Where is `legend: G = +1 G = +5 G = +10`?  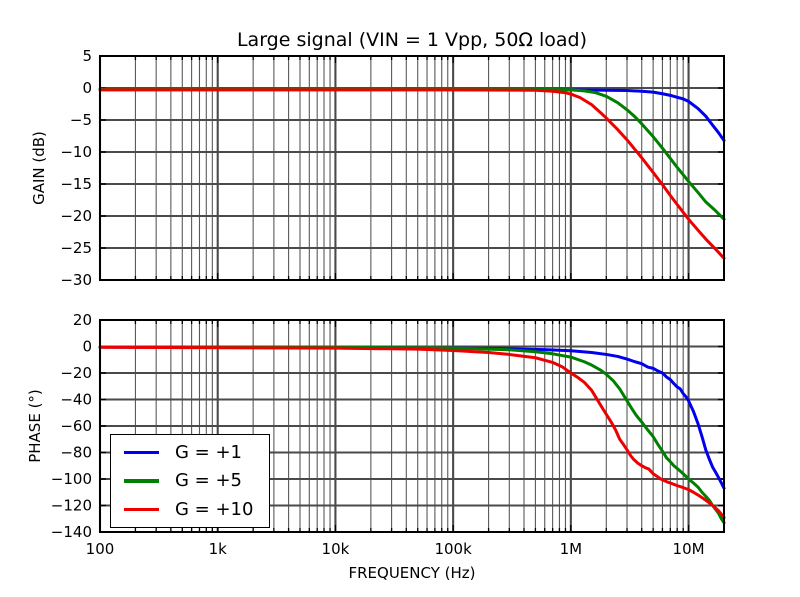
legend: G = +1 G = +5 G = +10 is located at coordinates (190, 481).